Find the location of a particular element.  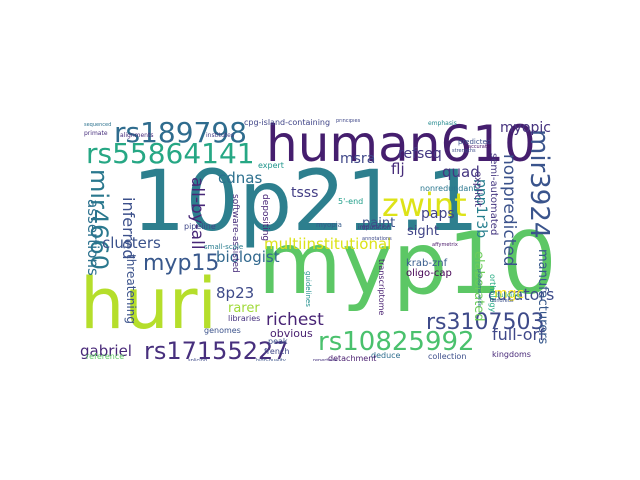

word-cdnas: cdnas is located at coordinates (240, 178).